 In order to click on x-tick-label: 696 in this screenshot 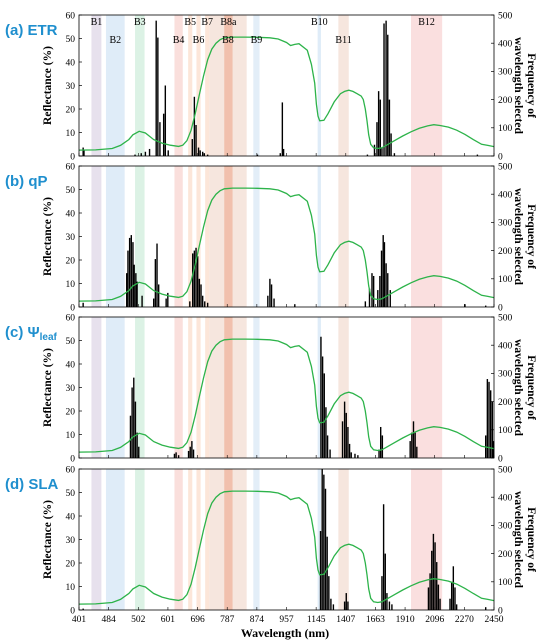, I will do `click(197, 620)`.